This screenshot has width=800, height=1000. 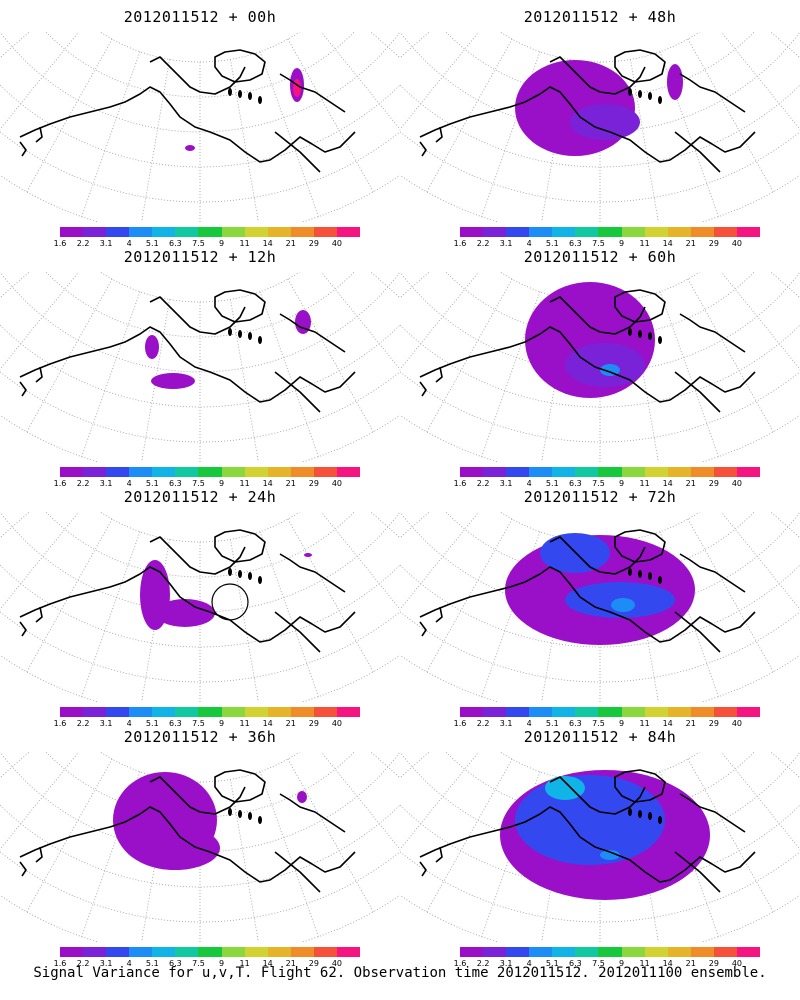 I want to click on colorbar-tick-label: 7.5, so click(x=198, y=963).